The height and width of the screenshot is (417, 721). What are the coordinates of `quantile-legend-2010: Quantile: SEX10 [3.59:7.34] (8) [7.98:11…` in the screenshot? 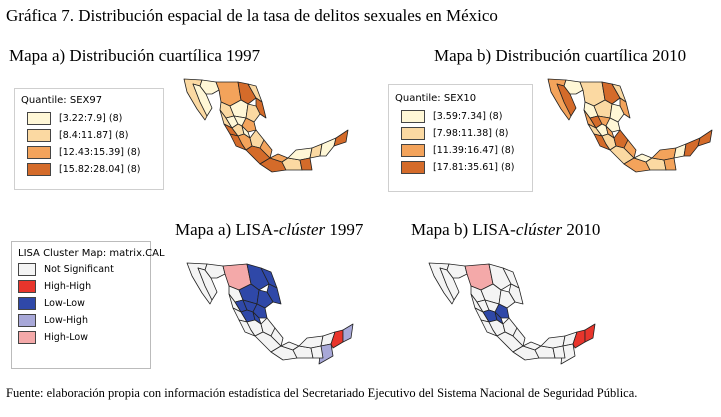 It's located at (460, 138).